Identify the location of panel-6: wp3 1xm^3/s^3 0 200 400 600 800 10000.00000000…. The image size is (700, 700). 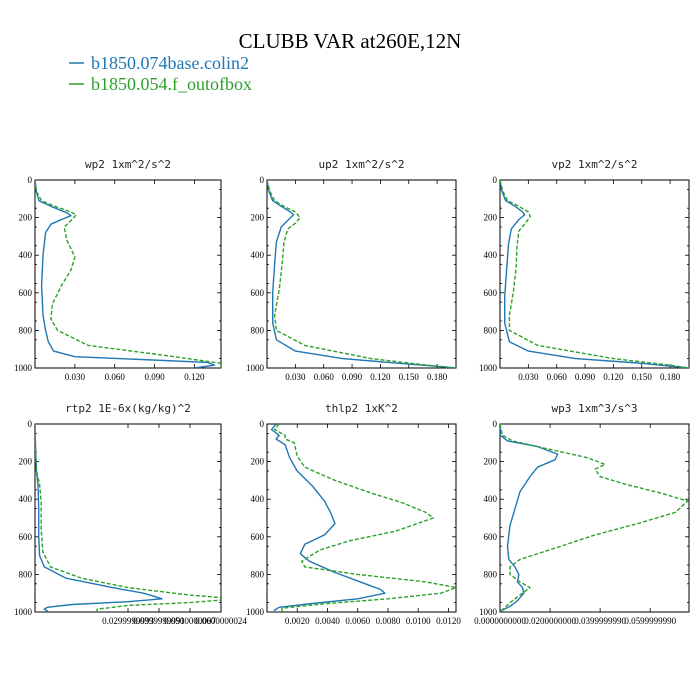
(582, 514).